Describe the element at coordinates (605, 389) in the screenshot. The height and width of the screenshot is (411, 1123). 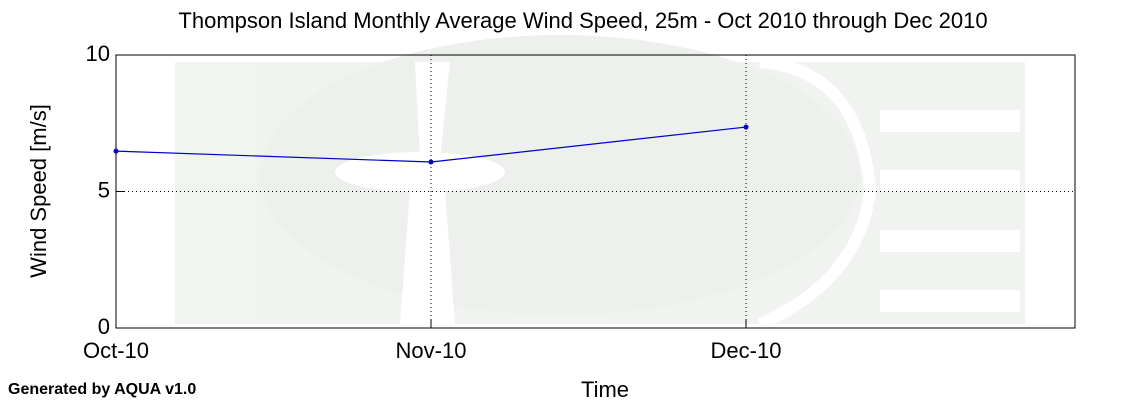
I see `x-axis-label: Time` at that location.